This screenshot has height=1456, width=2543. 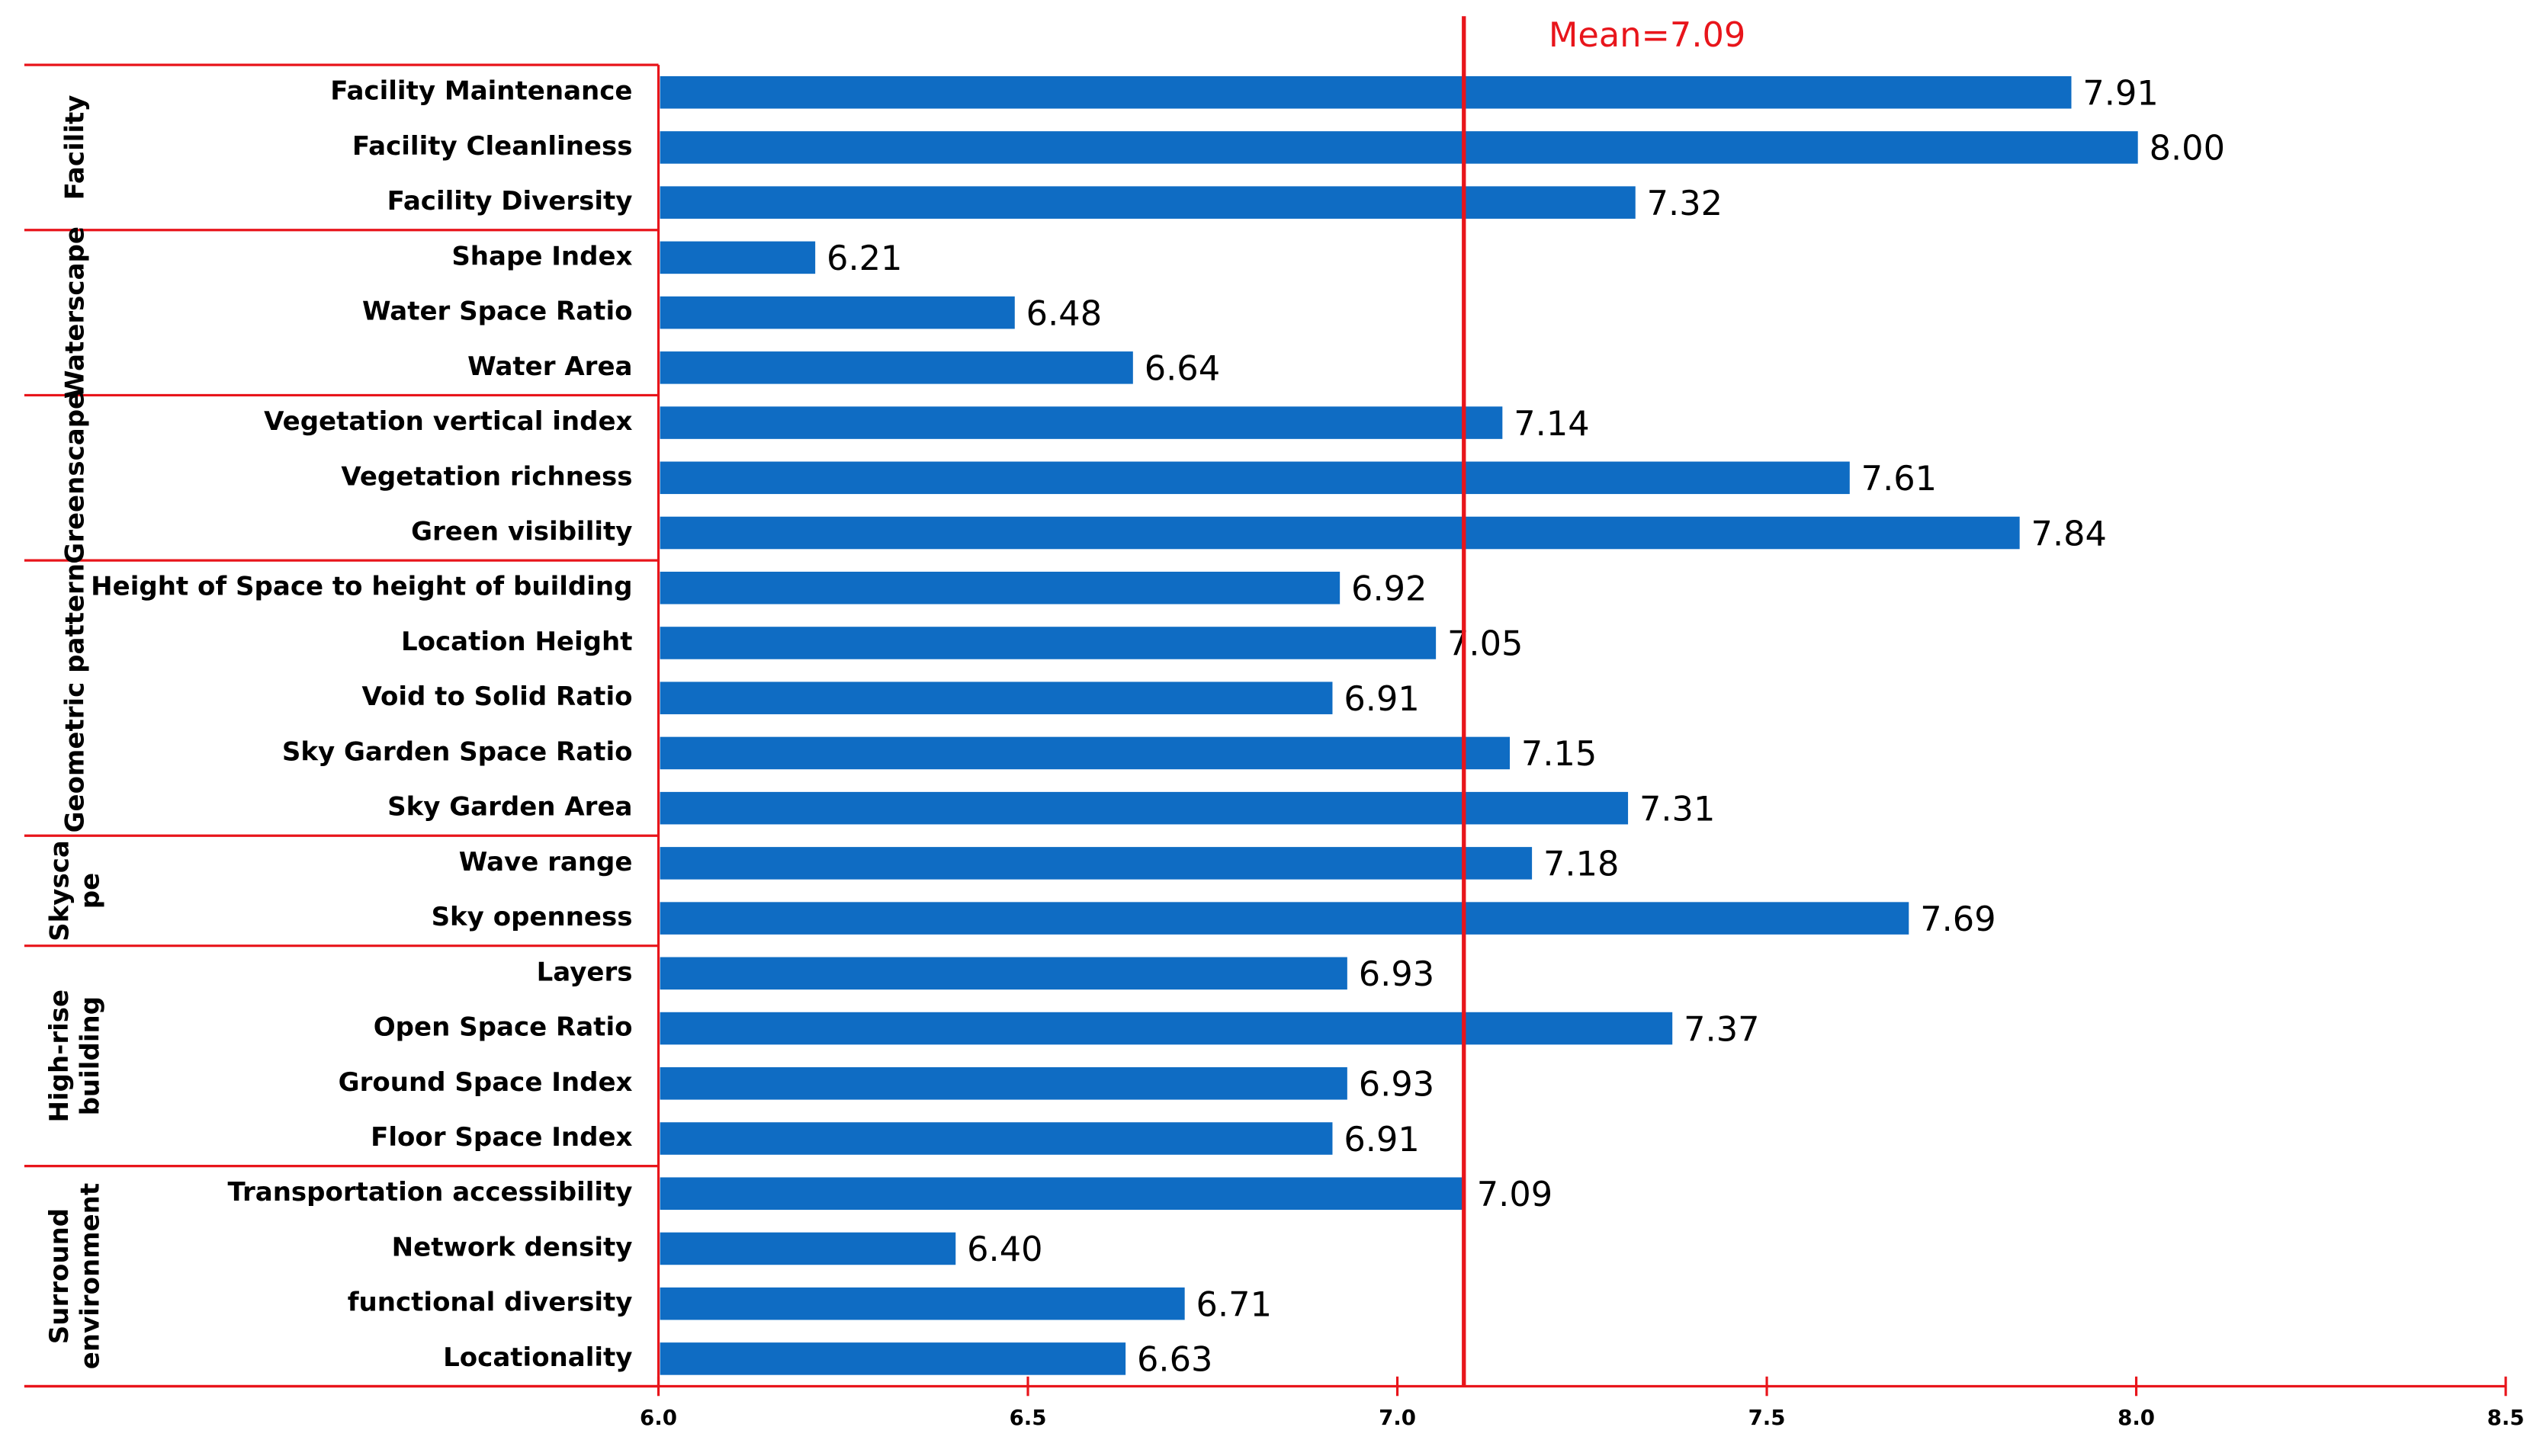 I want to click on category-label: Sky Garden Area, so click(x=510, y=808).